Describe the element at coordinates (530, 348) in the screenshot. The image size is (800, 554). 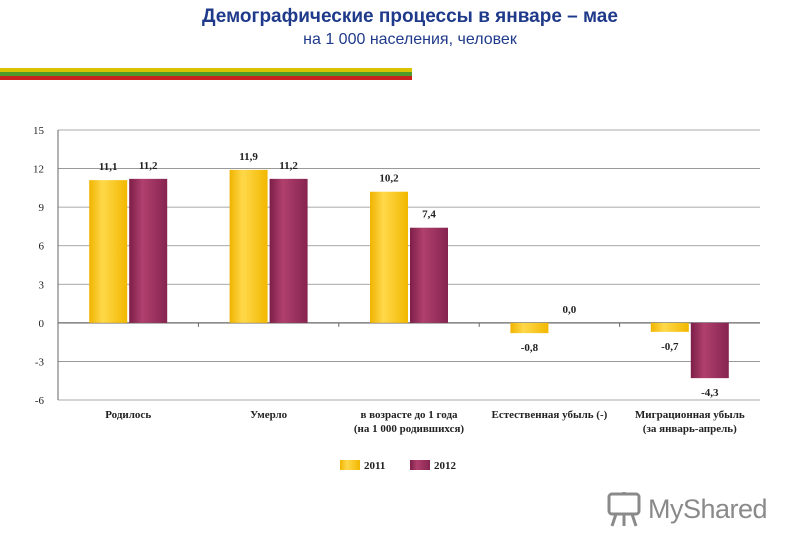
I see `data-label: -0,8` at that location.